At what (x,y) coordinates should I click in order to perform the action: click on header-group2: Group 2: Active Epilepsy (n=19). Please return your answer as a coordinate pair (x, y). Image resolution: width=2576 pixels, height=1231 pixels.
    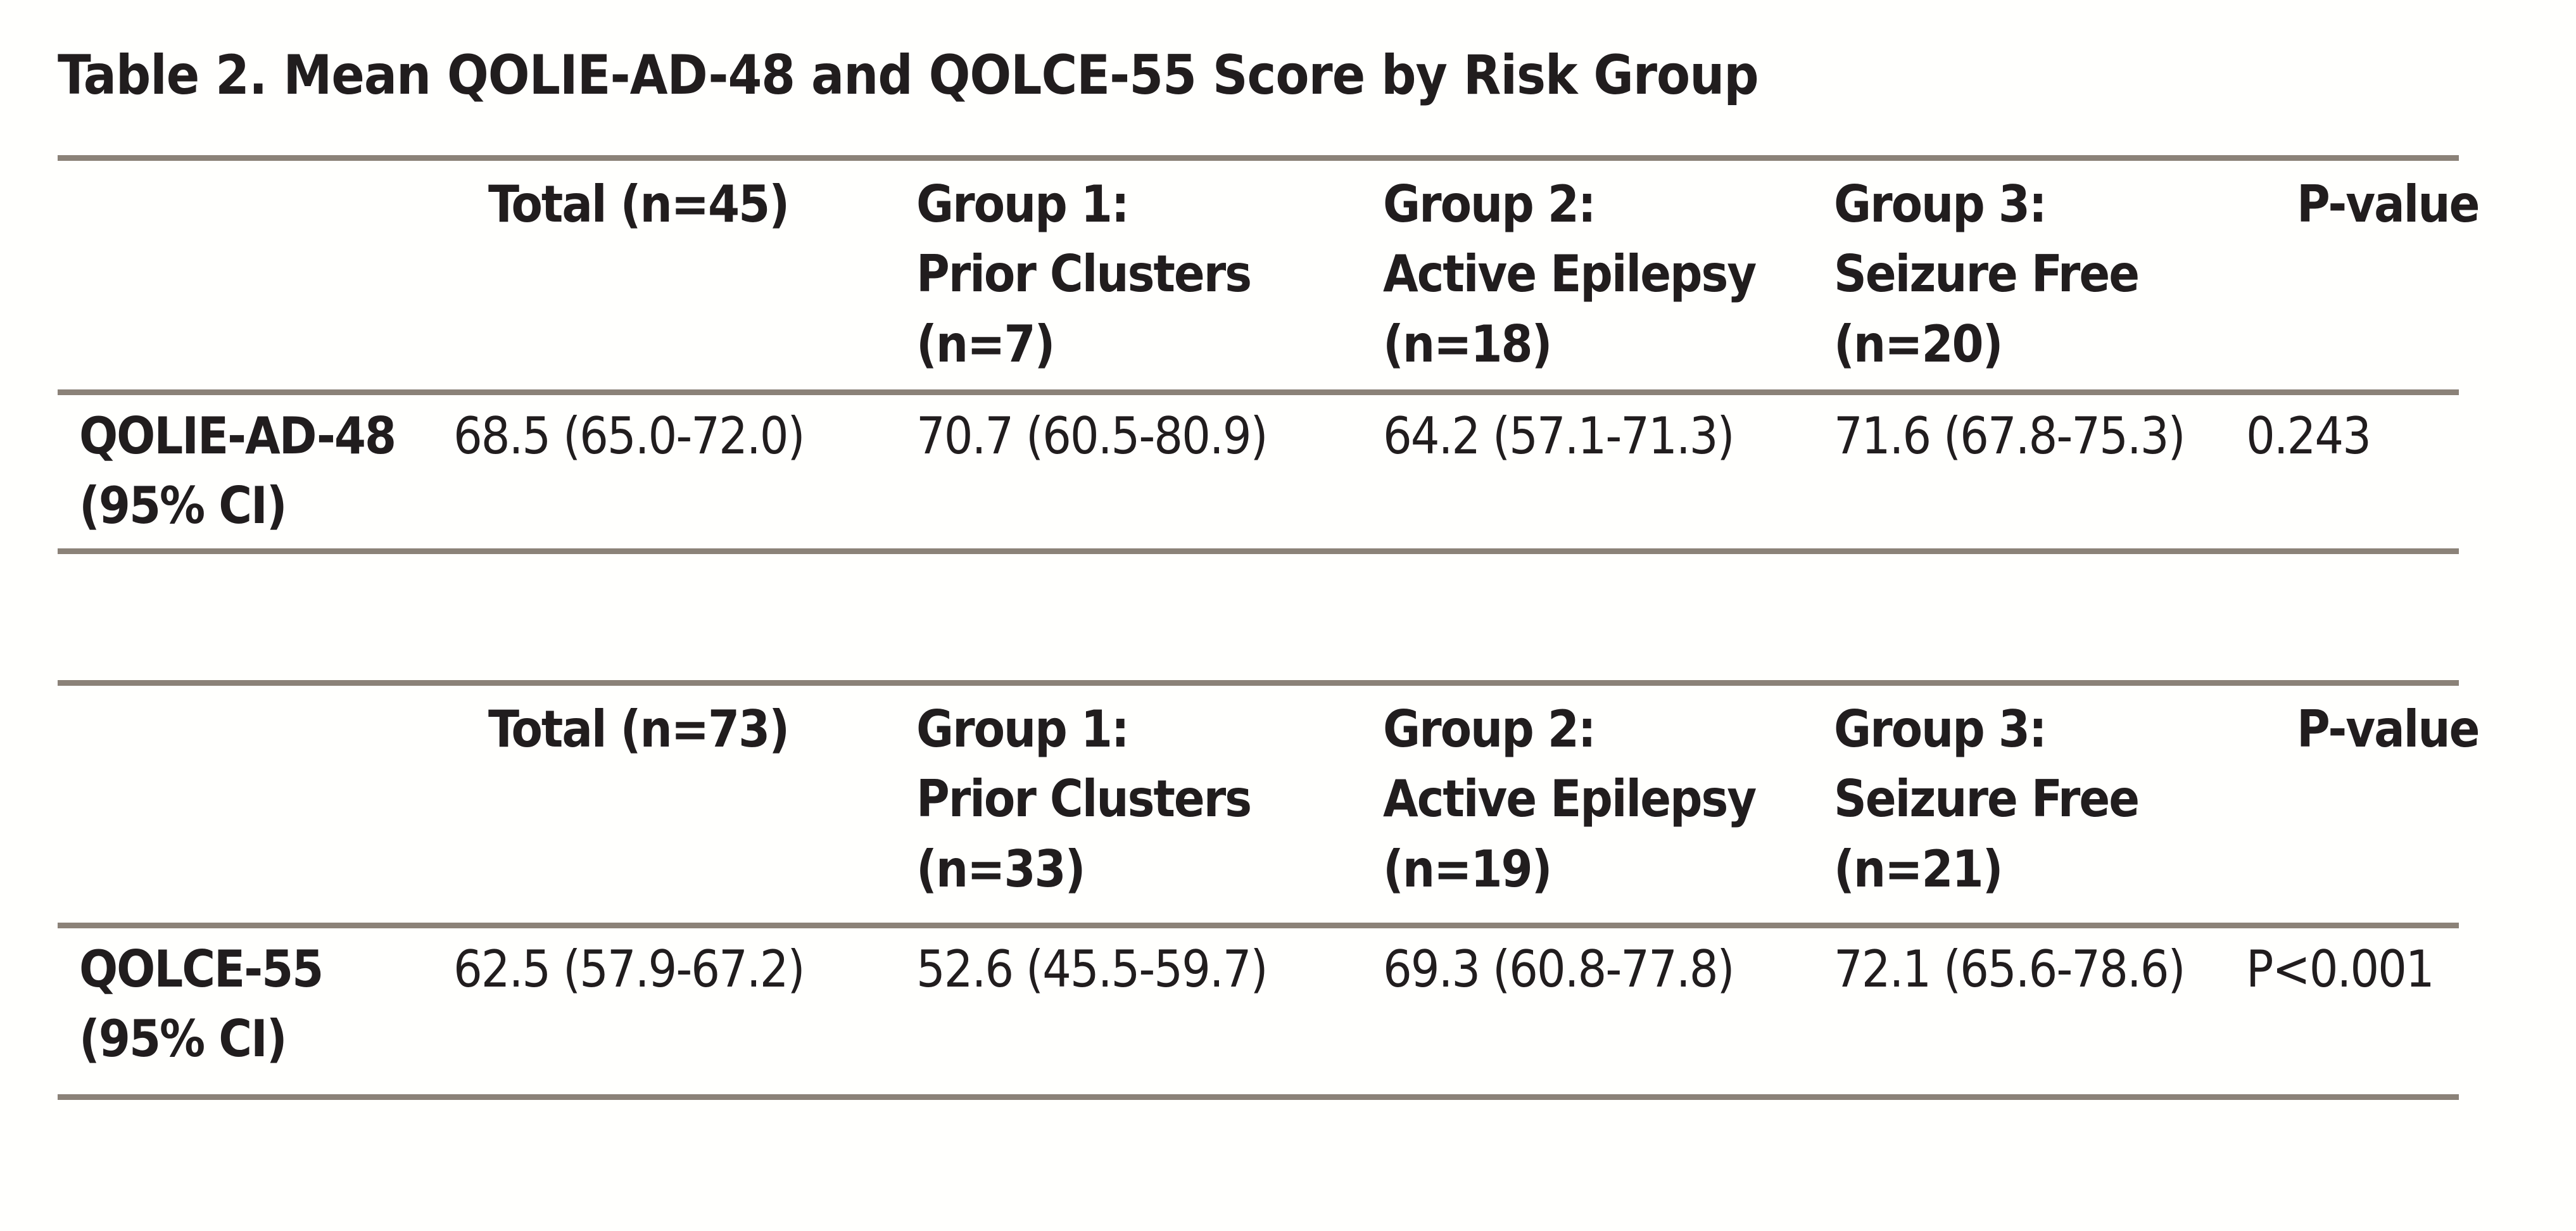
    Looking at the image, I should click on (1608, 805).